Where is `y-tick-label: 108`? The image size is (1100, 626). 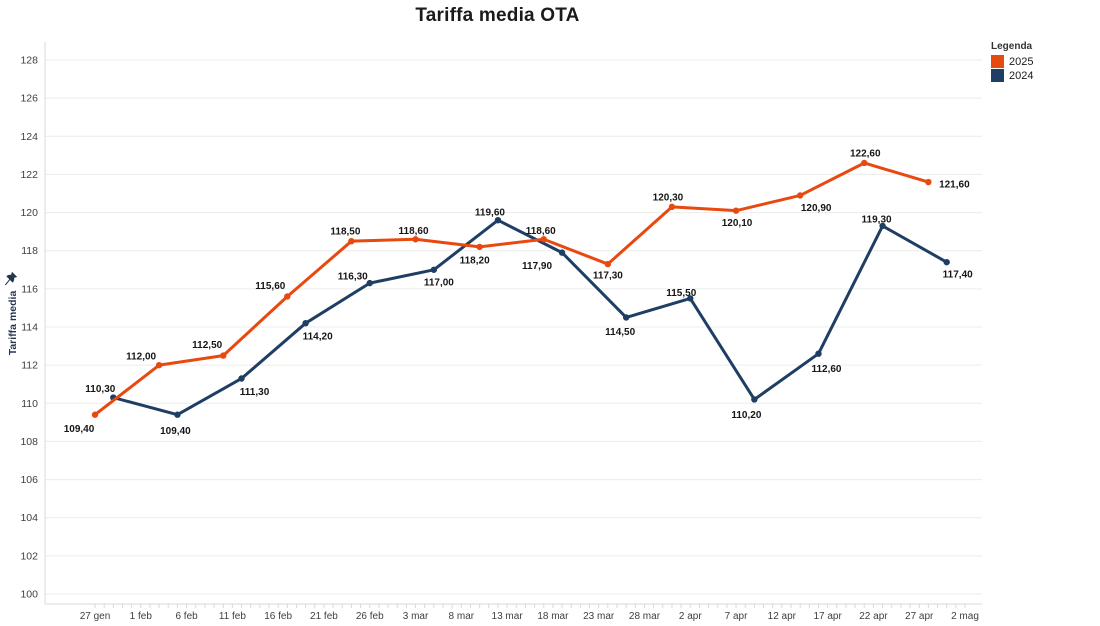
y-tick-label: 108 is located at coordinates (29, 442).